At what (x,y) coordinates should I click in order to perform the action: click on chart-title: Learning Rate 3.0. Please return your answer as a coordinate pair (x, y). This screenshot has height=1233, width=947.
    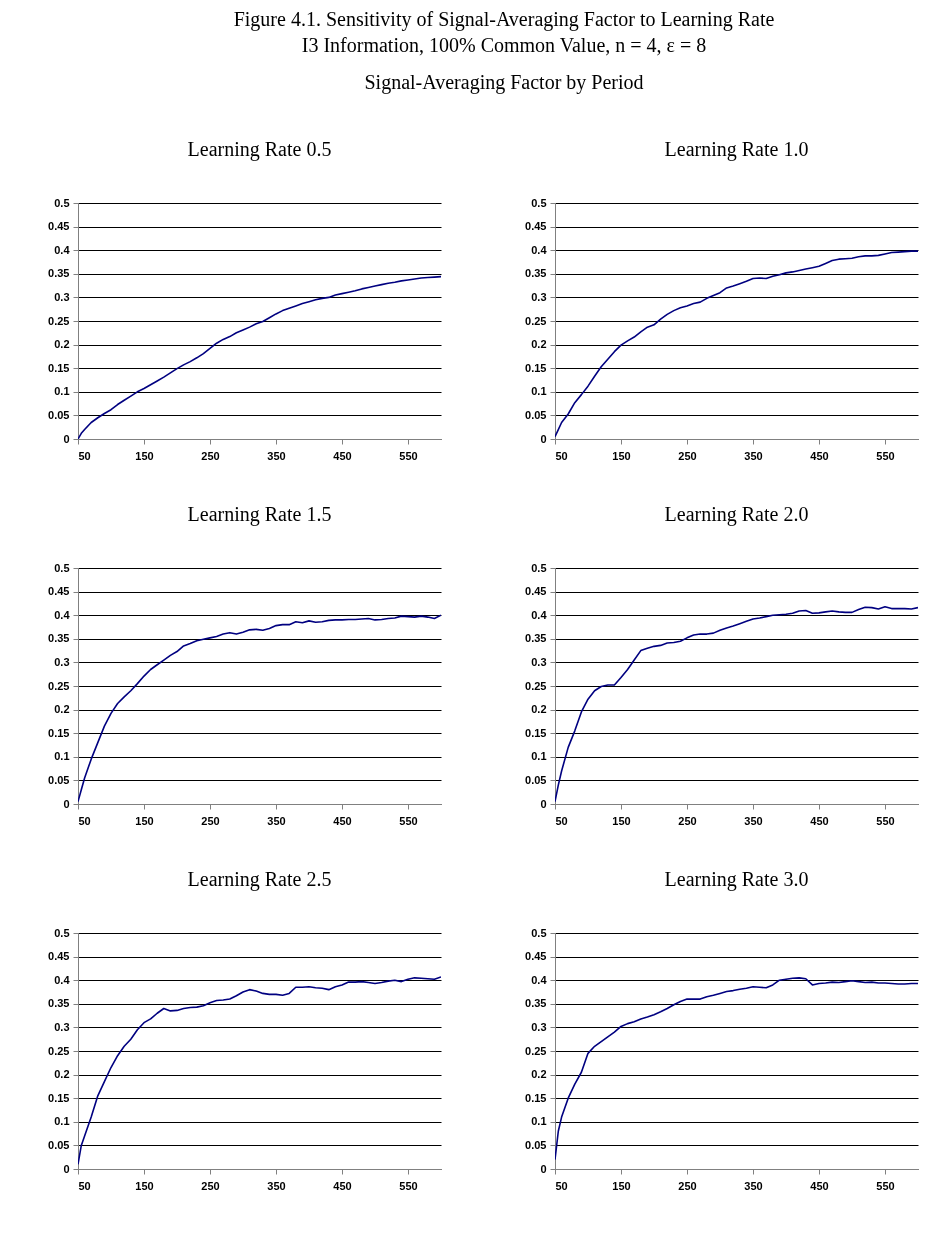
    Looking at the image, I should click on (736, 879).